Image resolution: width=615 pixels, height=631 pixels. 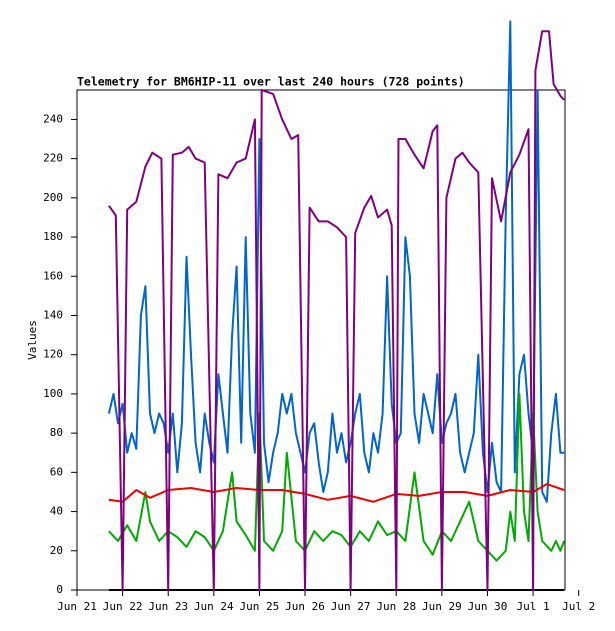 What do you see at coordinates (214, 606) in the screenshot?
I see `x-tick-label: Jun 24` at bounding box center [214, 606].